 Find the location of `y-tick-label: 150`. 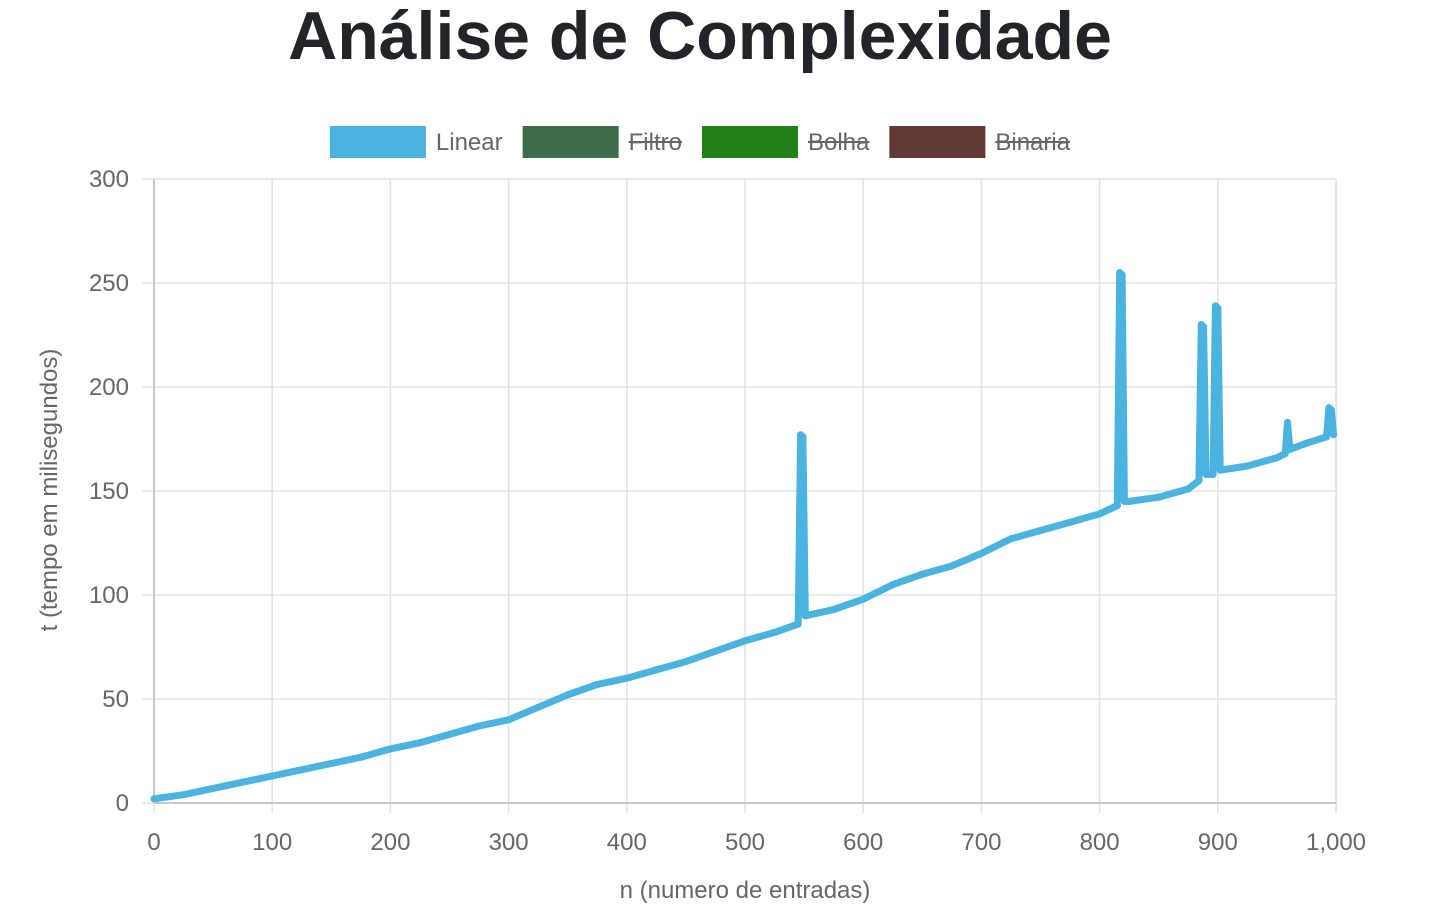

y-tick-label: 150 is located at coordinates (109, 491).